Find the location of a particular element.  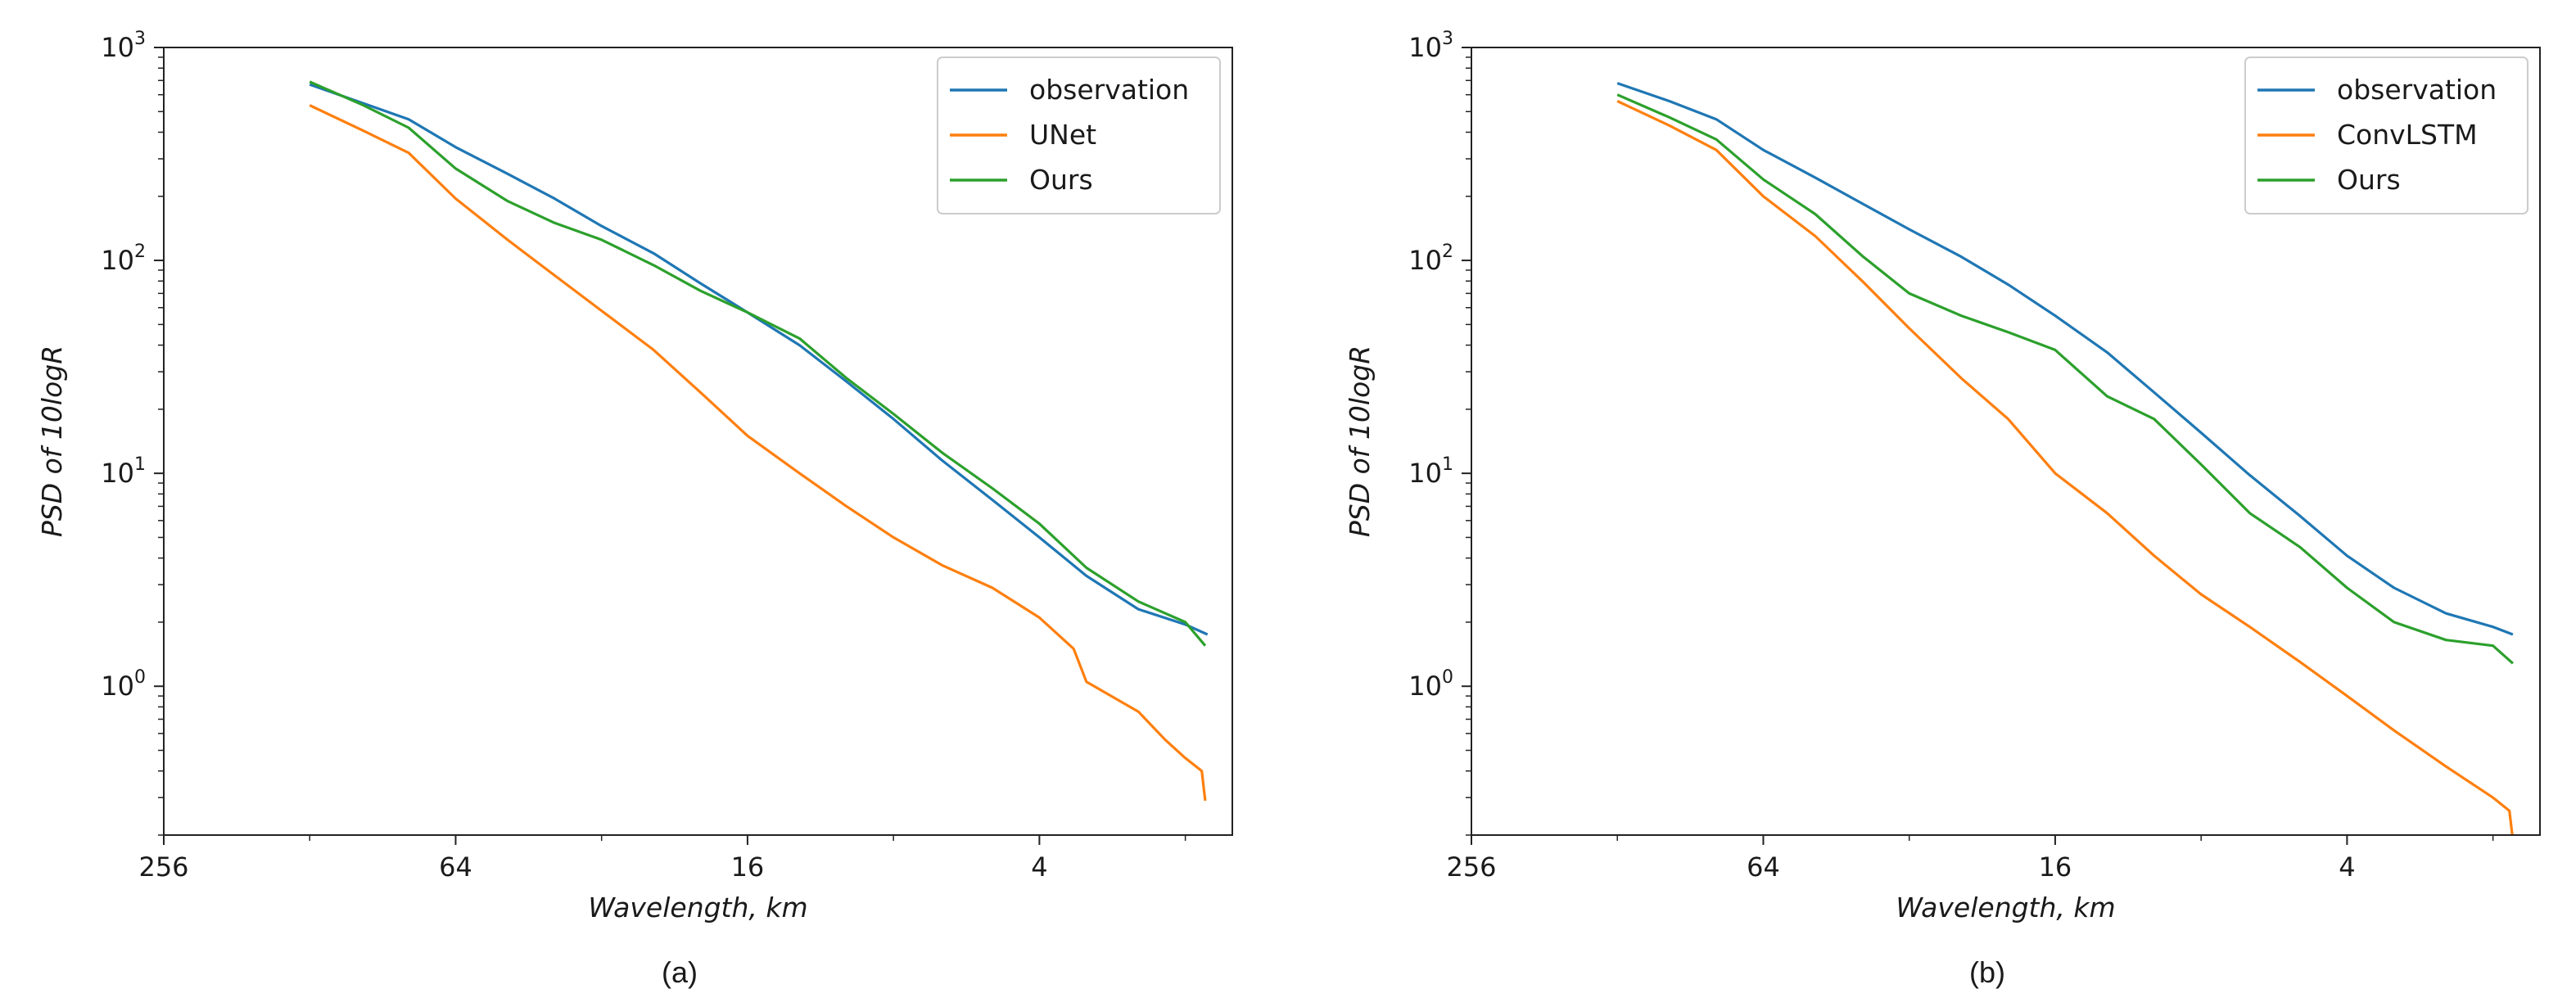

panel-caption: (a) is located at coordinates (680, 972).